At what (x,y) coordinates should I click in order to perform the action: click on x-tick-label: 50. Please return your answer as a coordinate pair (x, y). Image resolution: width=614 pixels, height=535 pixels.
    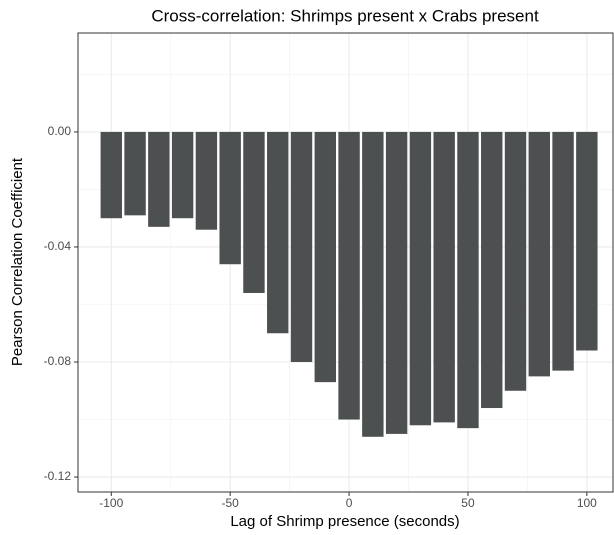
    Looking at the image, I should click on (468, 503).